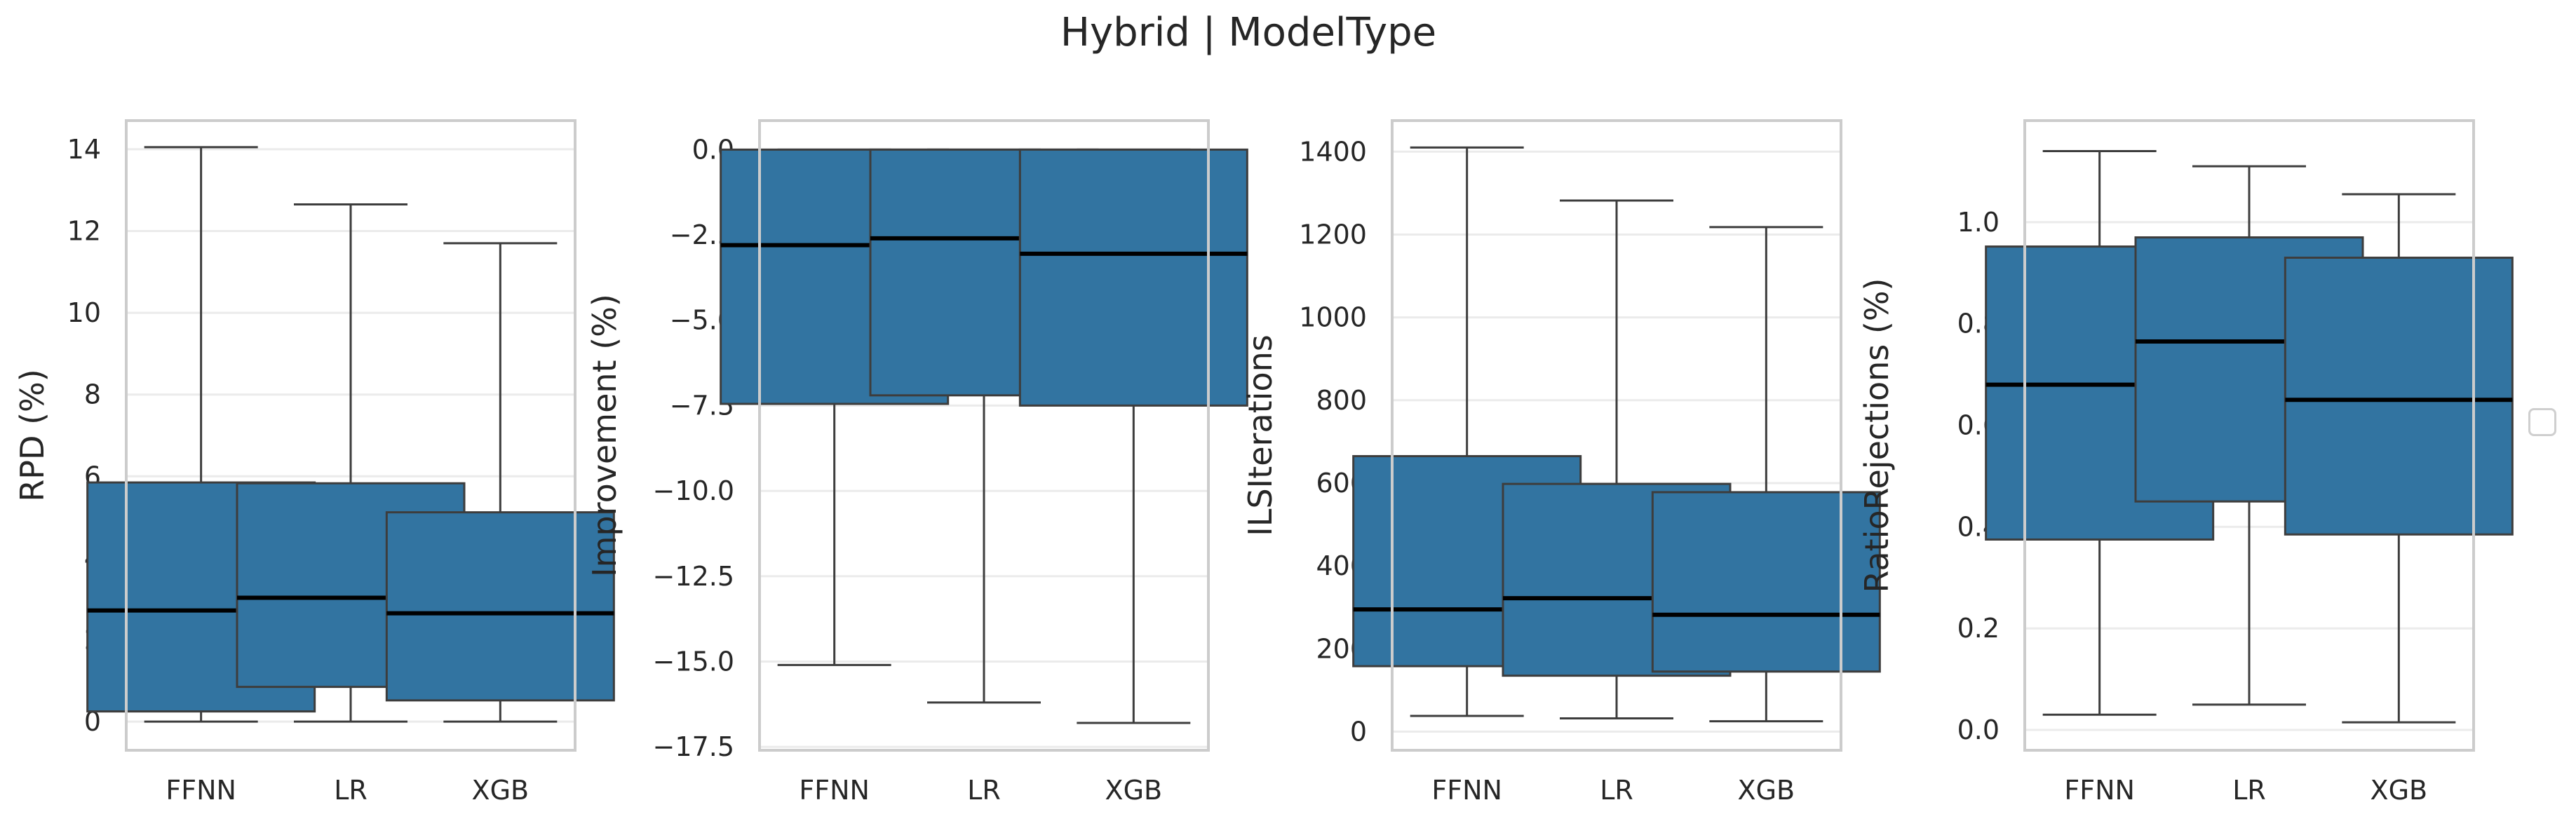 This screenshot has height=826, width=2576. What do you see at coordinates (2542, 422) in the screenshot?
I see `empty-legend-box` at bounding box center [2542, 422].